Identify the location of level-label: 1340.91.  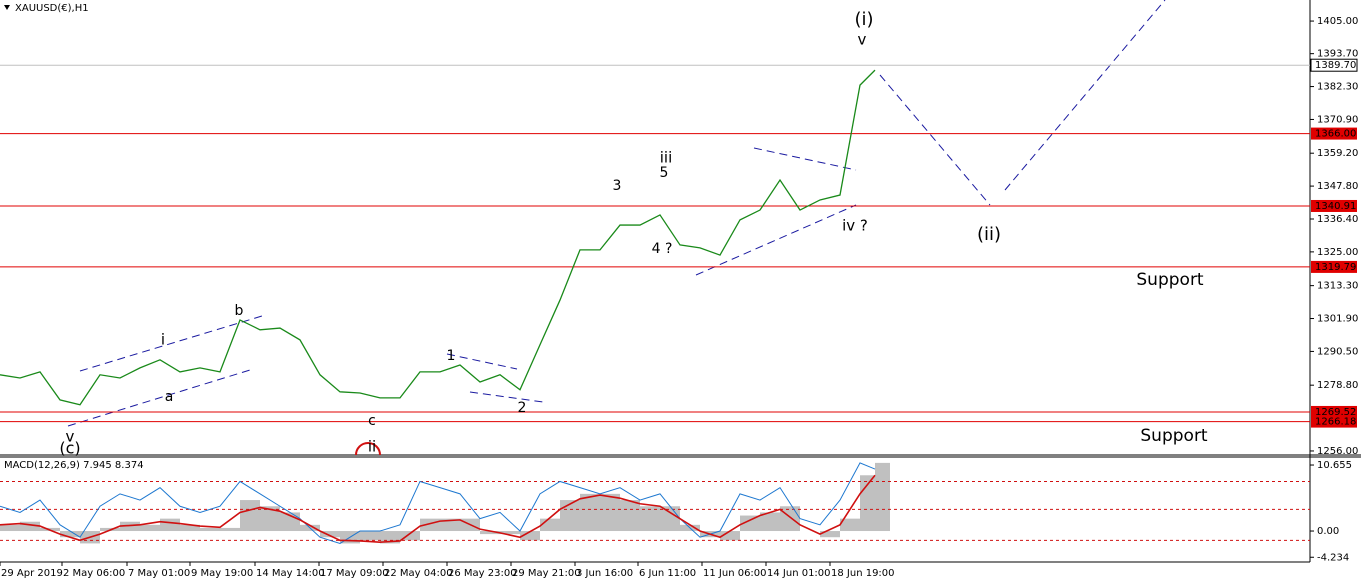
(1335, 206).